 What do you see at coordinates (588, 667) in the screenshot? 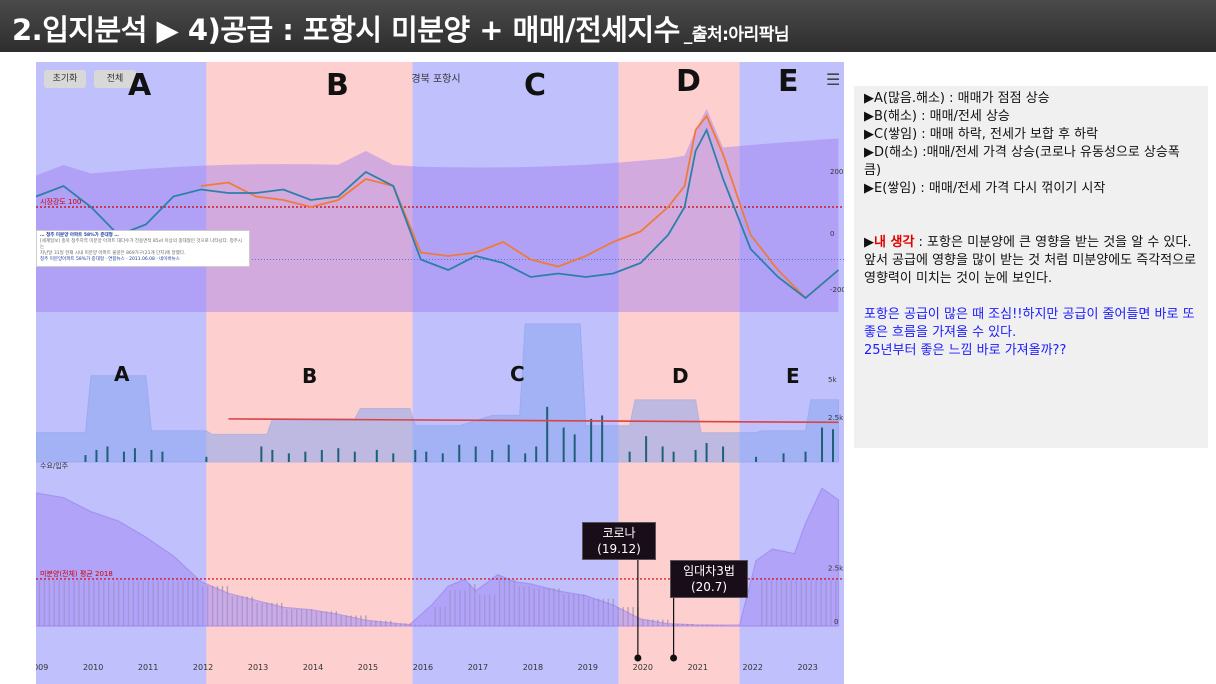
I see `x-tick-label: 2019` at bounding box center [588, 667].